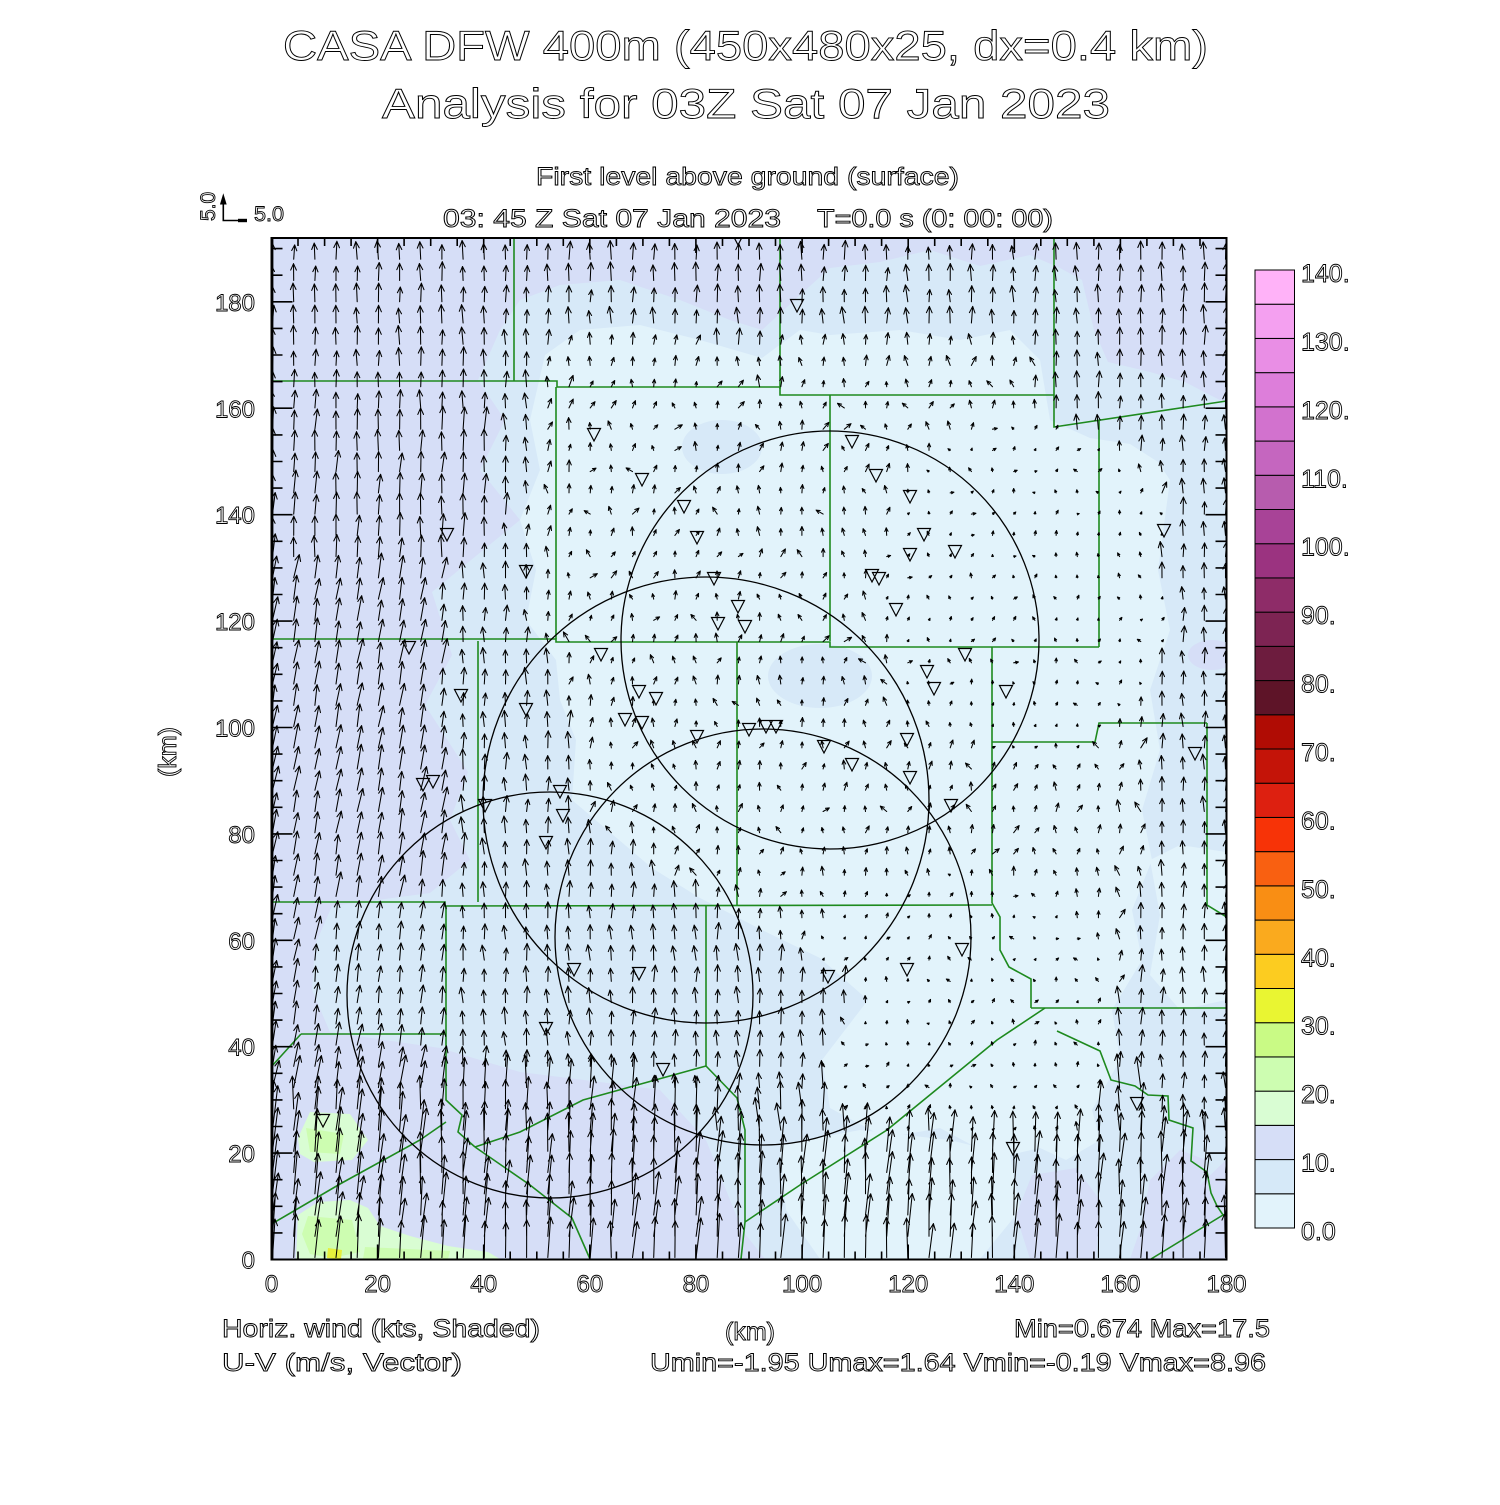 Image resolution: width=1500 pixels, height=1505 pixels. Describe the element at coordinates (1318, 958) in the screenshot. I see `svg-text: 40.` at that location.